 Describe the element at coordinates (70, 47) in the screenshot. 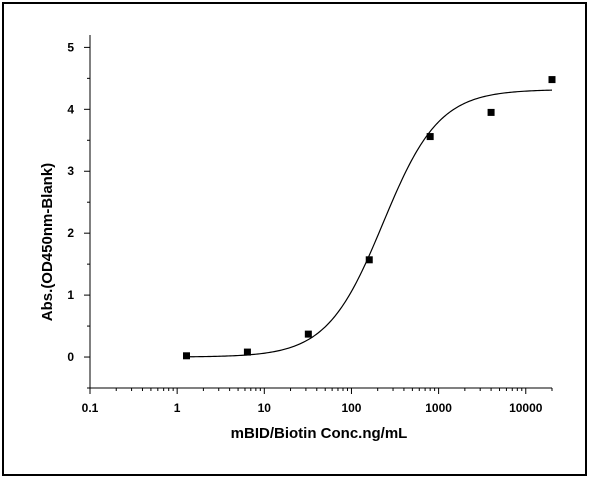

I see `y-tick-label: 5` at that location.